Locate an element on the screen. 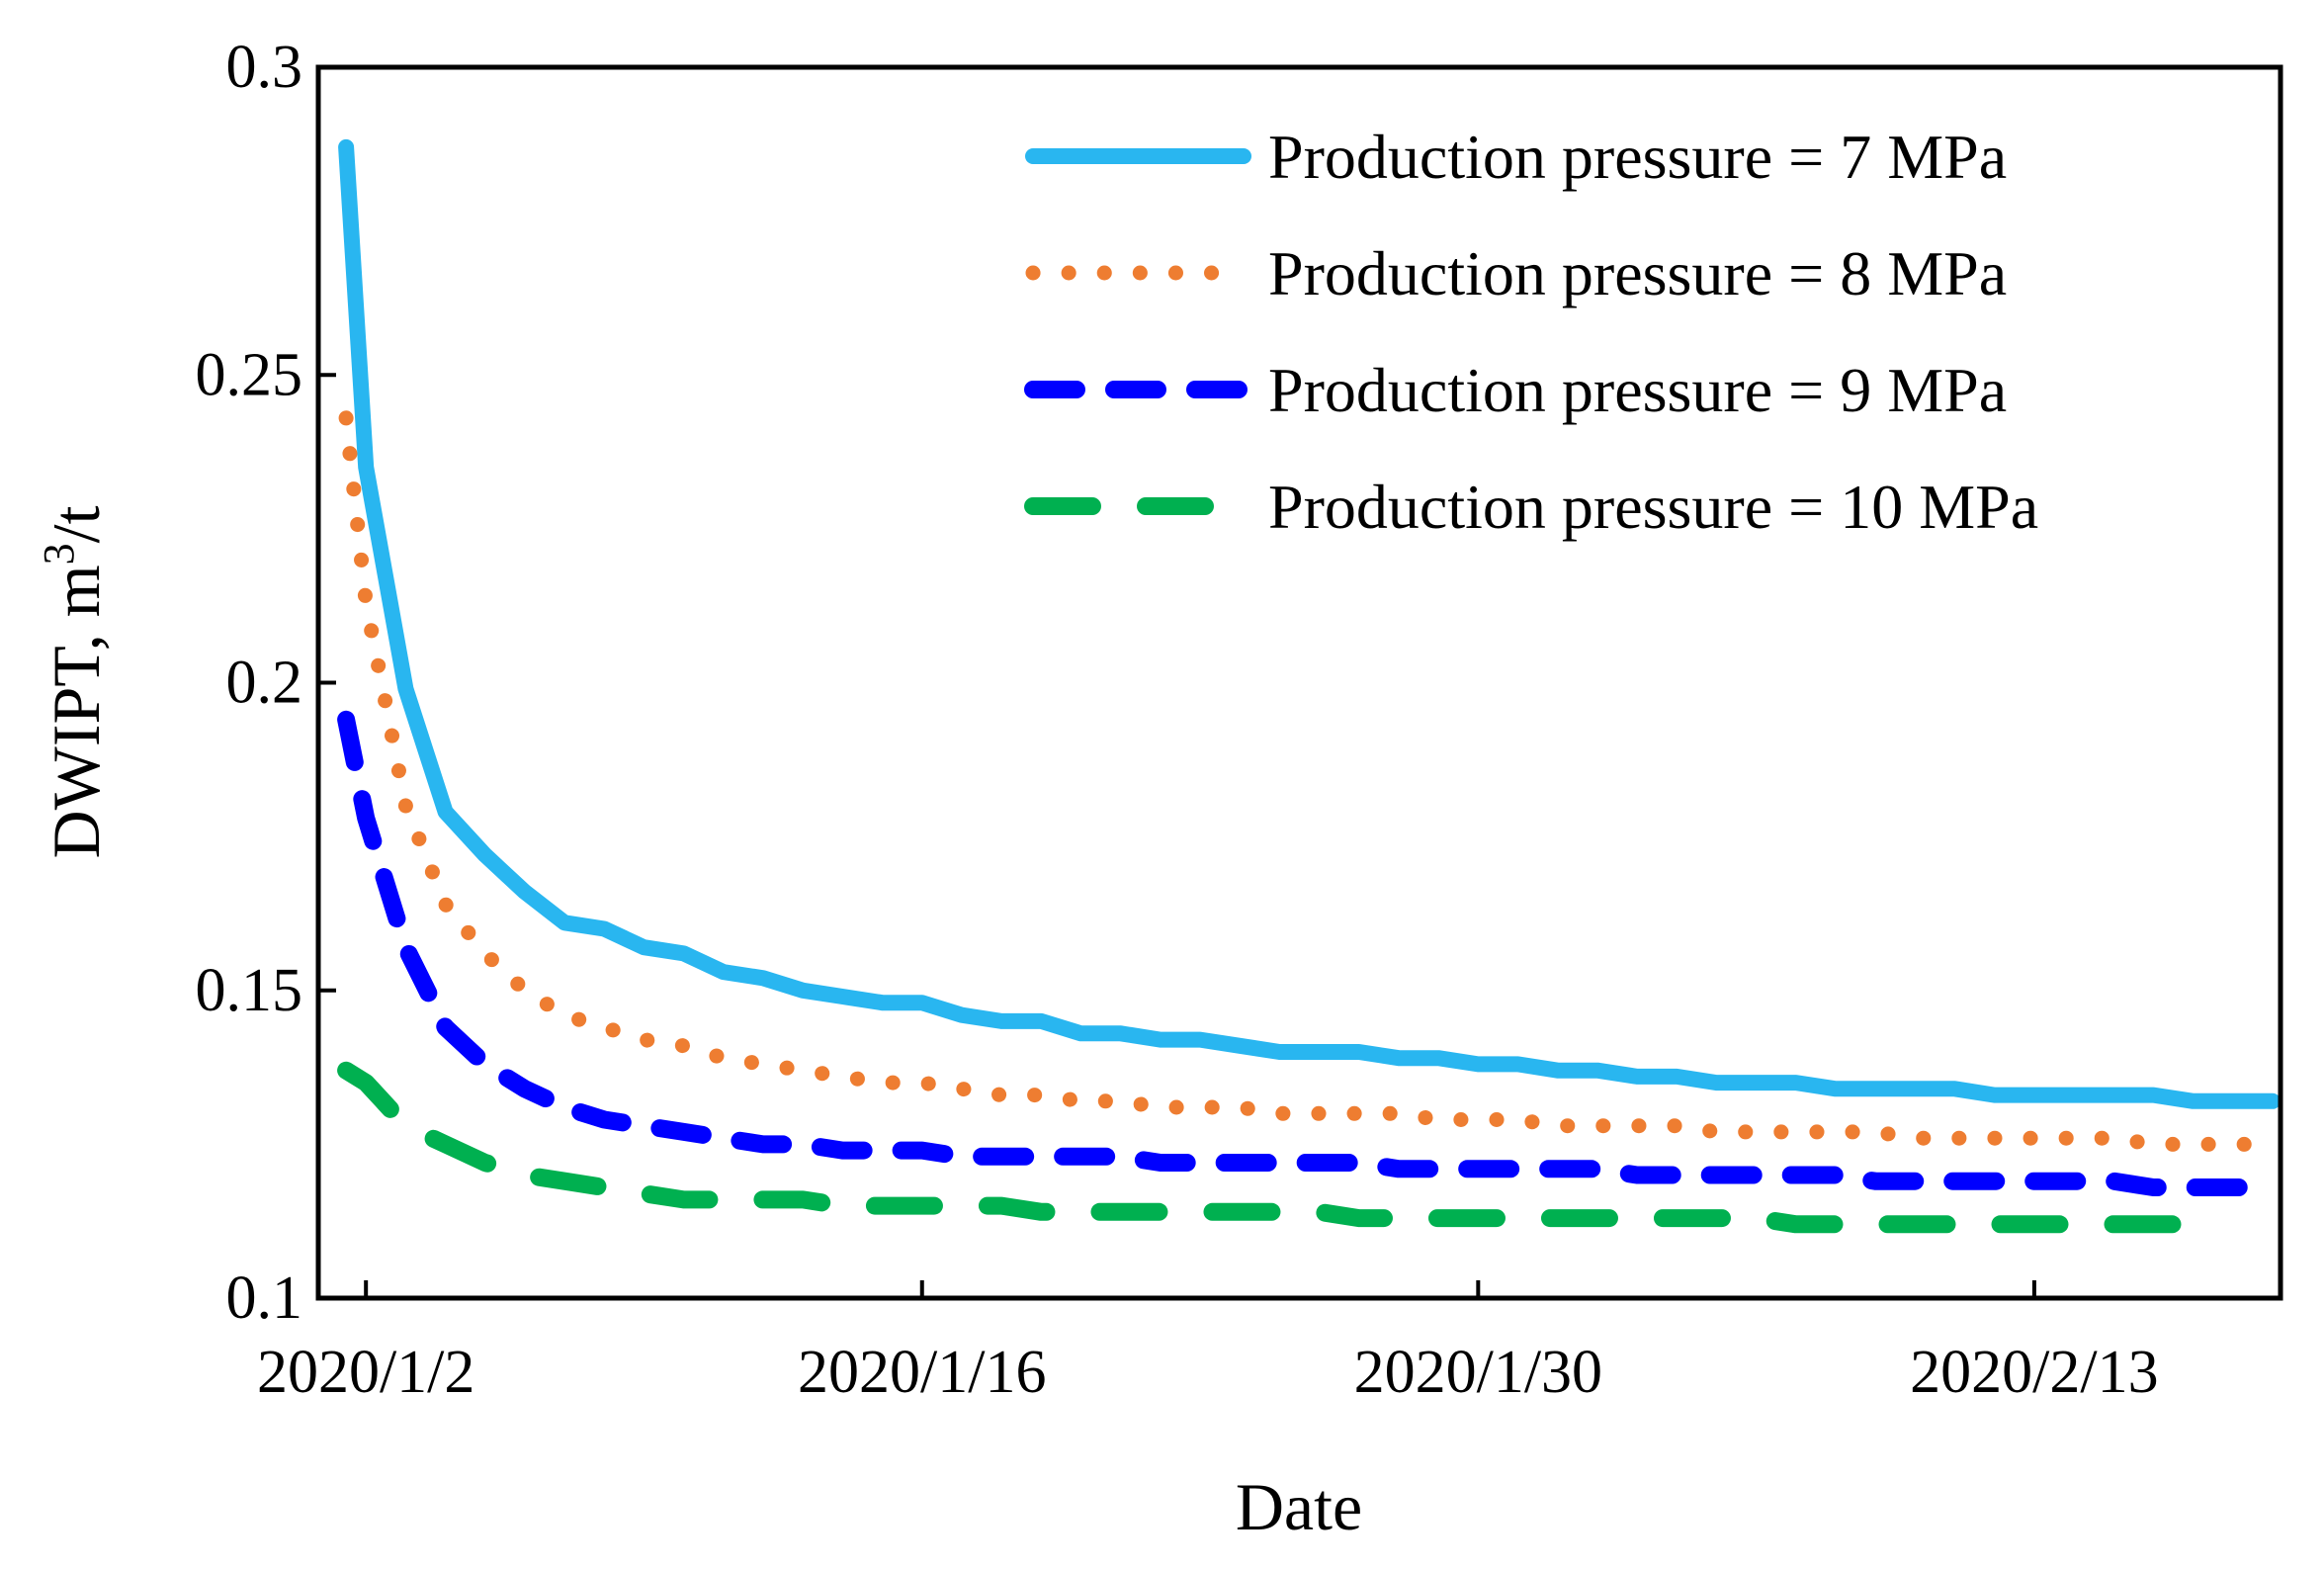 This screenshot has height=1570, width=2324. x-tick-label: 2020/1/16 is located at coordinates (922, 1372).